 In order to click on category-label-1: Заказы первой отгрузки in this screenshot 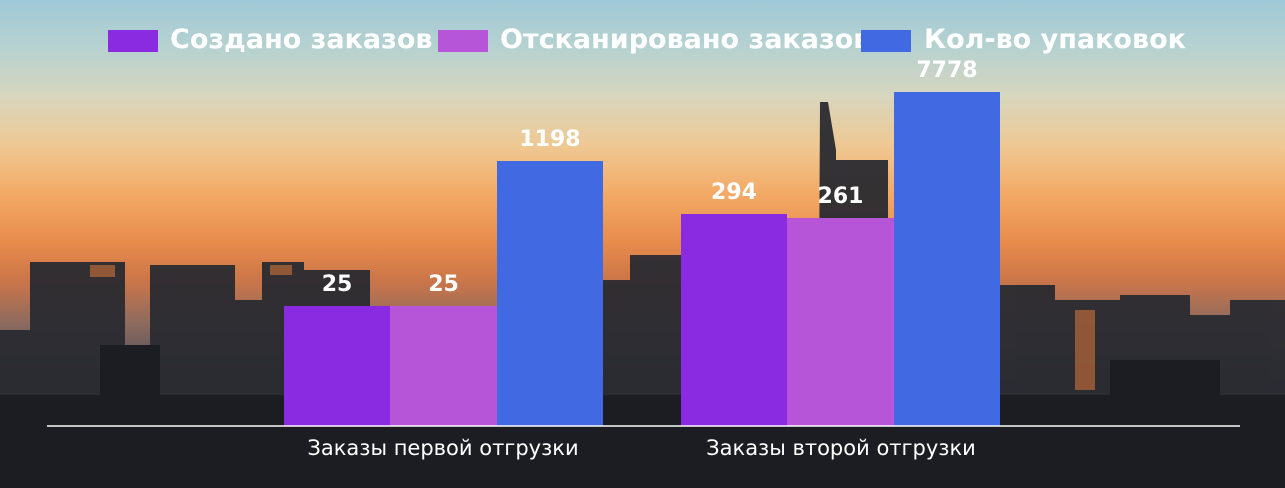, I will do `click(442, 448)`.